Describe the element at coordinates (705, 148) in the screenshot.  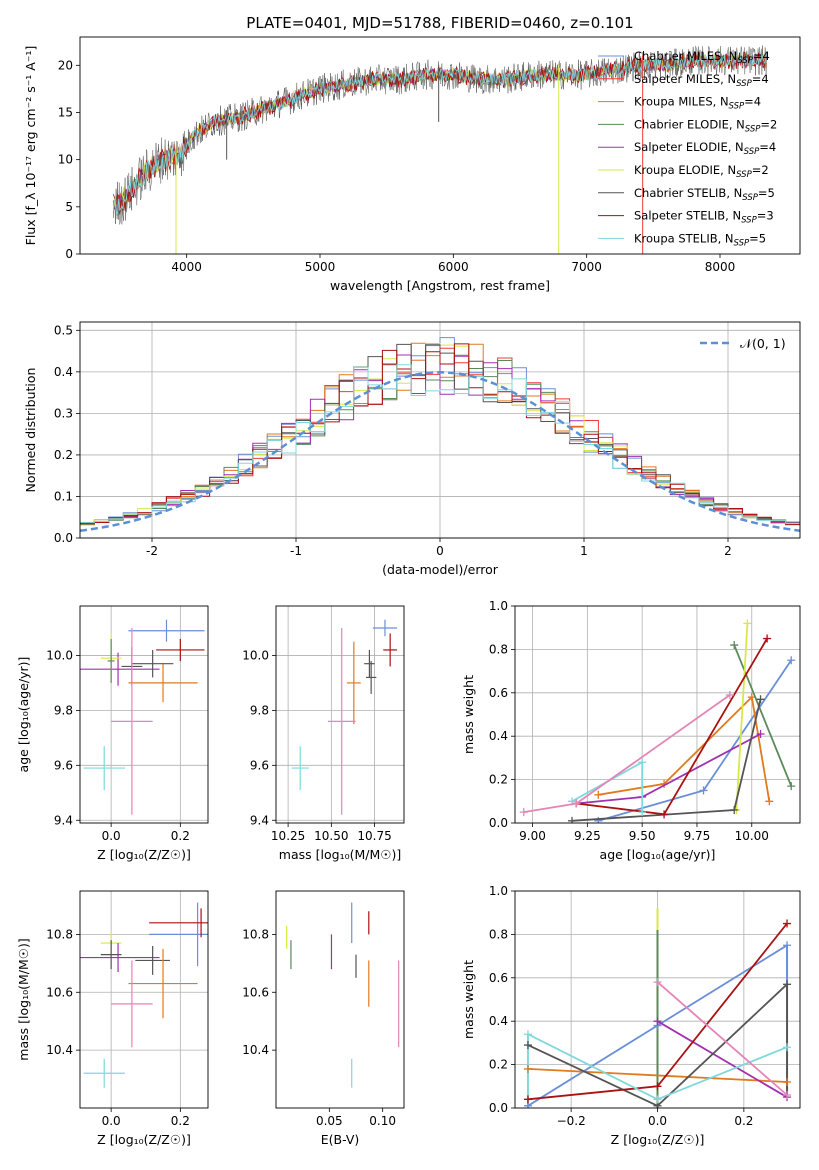
I see `legend-entry: Salpeter ELODIE, NSSP=4` at that location.